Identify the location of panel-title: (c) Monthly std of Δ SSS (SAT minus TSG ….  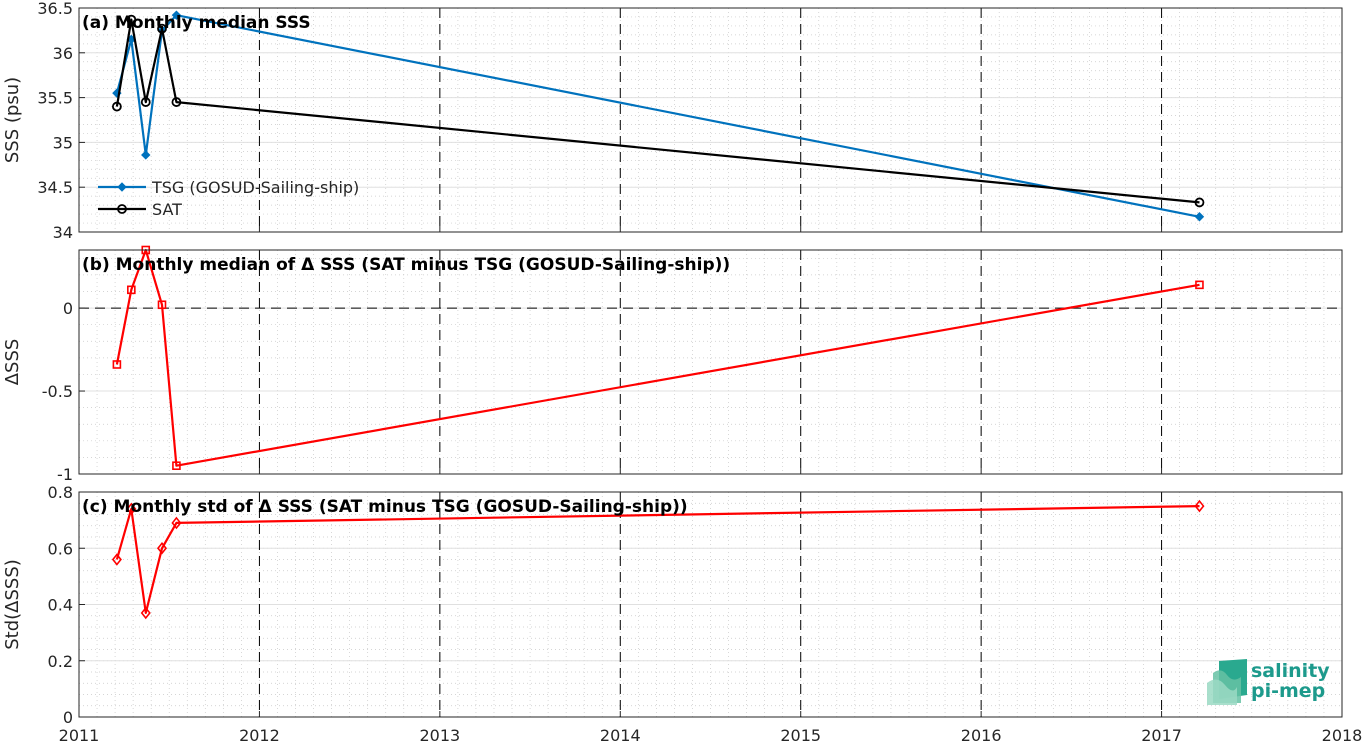
(385, 507).